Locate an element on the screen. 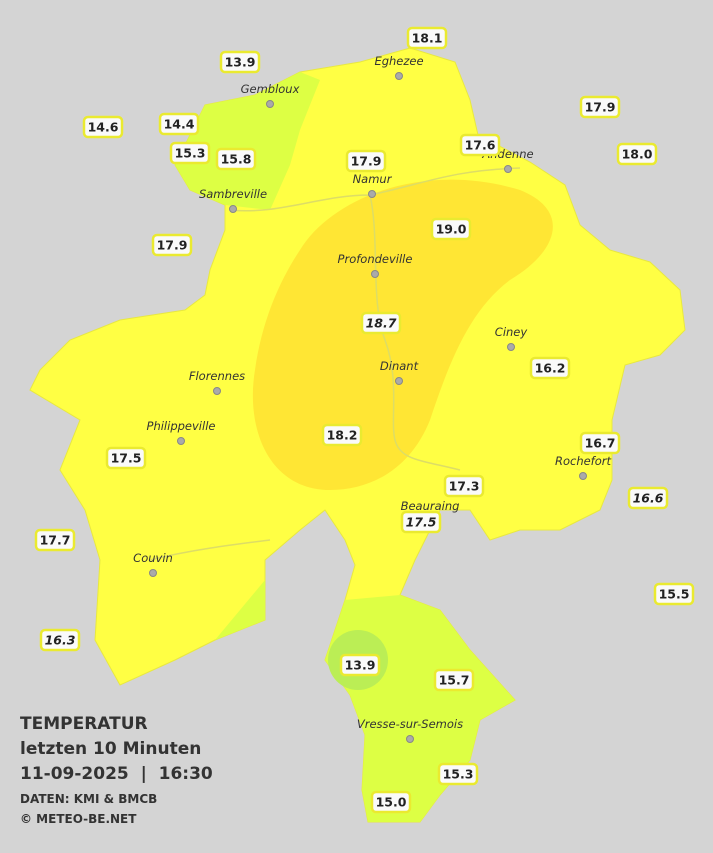 This screenshot has height=853, width=713. reading-value: 15.7 is located at coordinates (454, 680).